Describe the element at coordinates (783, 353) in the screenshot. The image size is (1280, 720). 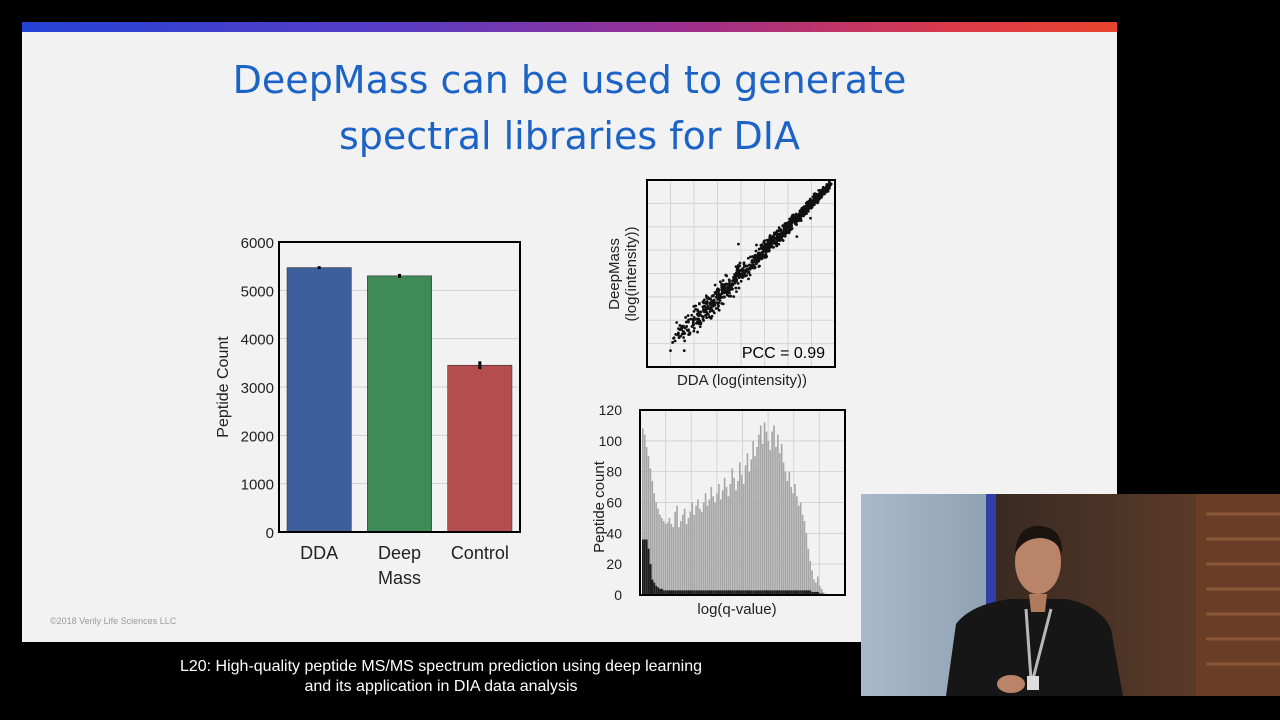
I see `pcc-annotation: PCC = 0.99` at that location.